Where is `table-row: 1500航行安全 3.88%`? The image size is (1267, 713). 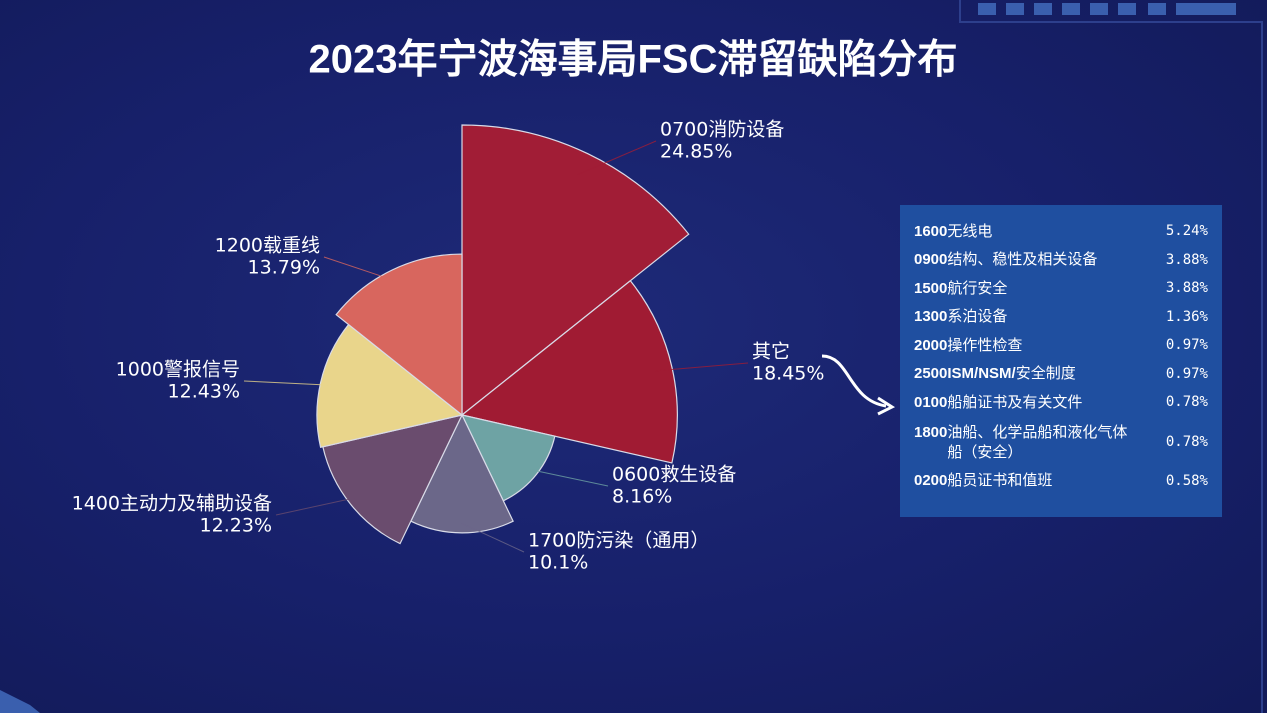
table-row: 1500航行安全 3.88% is located at coordinates (1061, 288).